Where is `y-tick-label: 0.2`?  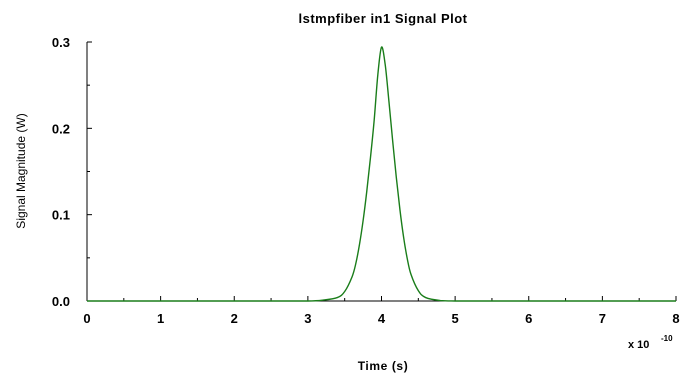
y-tick-label: 0.2 is located at coordinates (61, 128).